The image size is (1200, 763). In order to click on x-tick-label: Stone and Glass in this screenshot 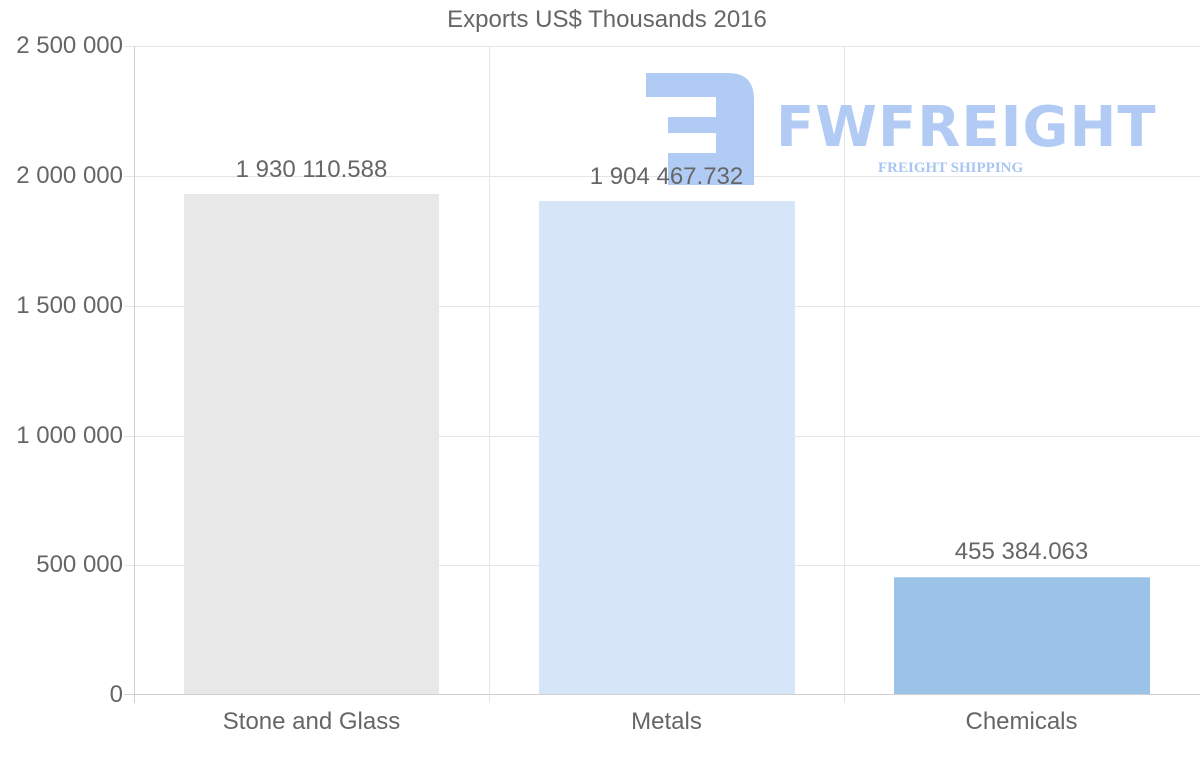, I will do `click(311, 721)`.